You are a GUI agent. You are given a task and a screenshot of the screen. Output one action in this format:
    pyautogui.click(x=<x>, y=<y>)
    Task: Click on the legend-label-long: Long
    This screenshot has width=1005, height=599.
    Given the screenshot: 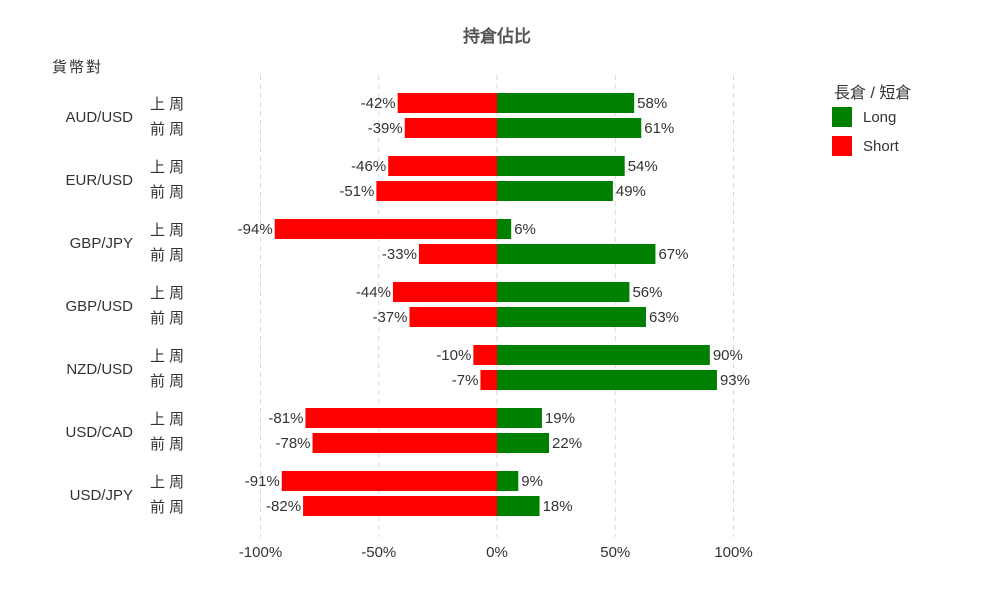 What is the action you would take?
    pyautogui.click(x=879, y=117)
    